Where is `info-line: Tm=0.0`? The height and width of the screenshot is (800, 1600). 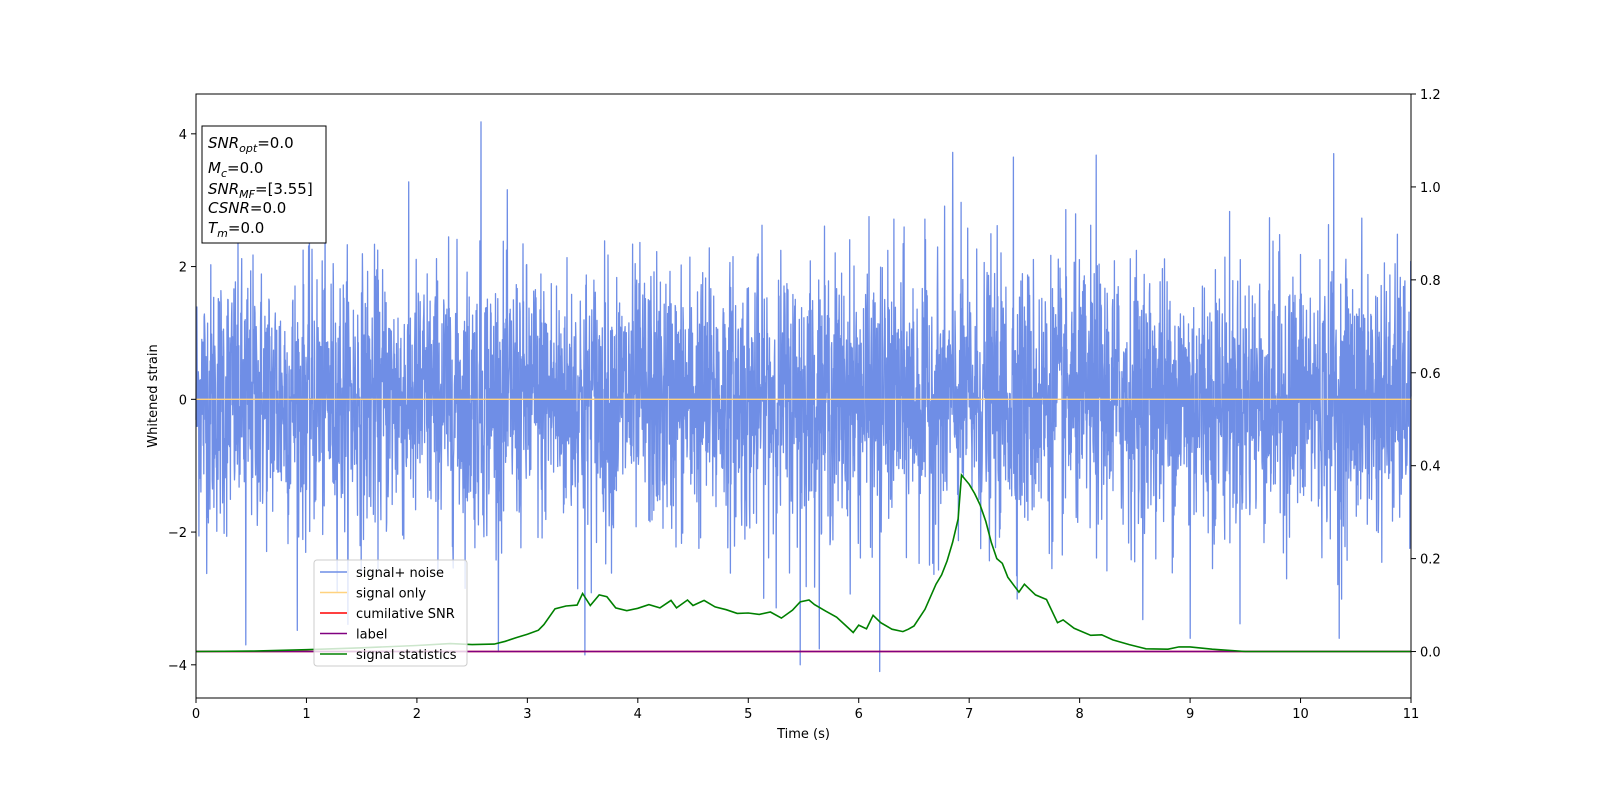 info-line: Tm=0.0 is located at coordinates (236, 229).